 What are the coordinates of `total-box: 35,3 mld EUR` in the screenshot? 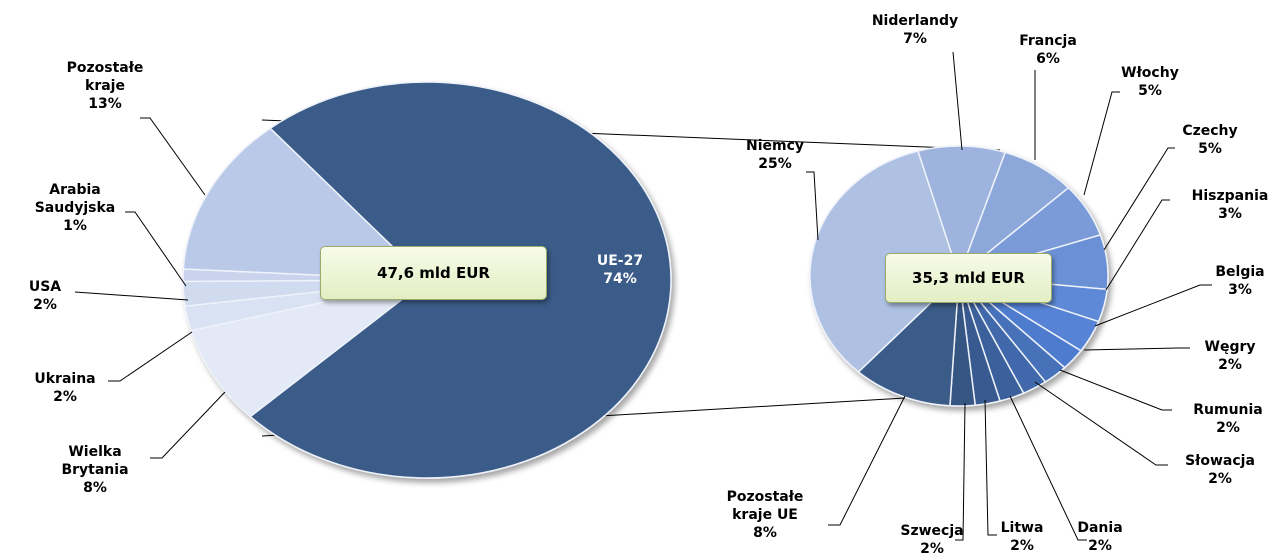 It's located at (968, 278).